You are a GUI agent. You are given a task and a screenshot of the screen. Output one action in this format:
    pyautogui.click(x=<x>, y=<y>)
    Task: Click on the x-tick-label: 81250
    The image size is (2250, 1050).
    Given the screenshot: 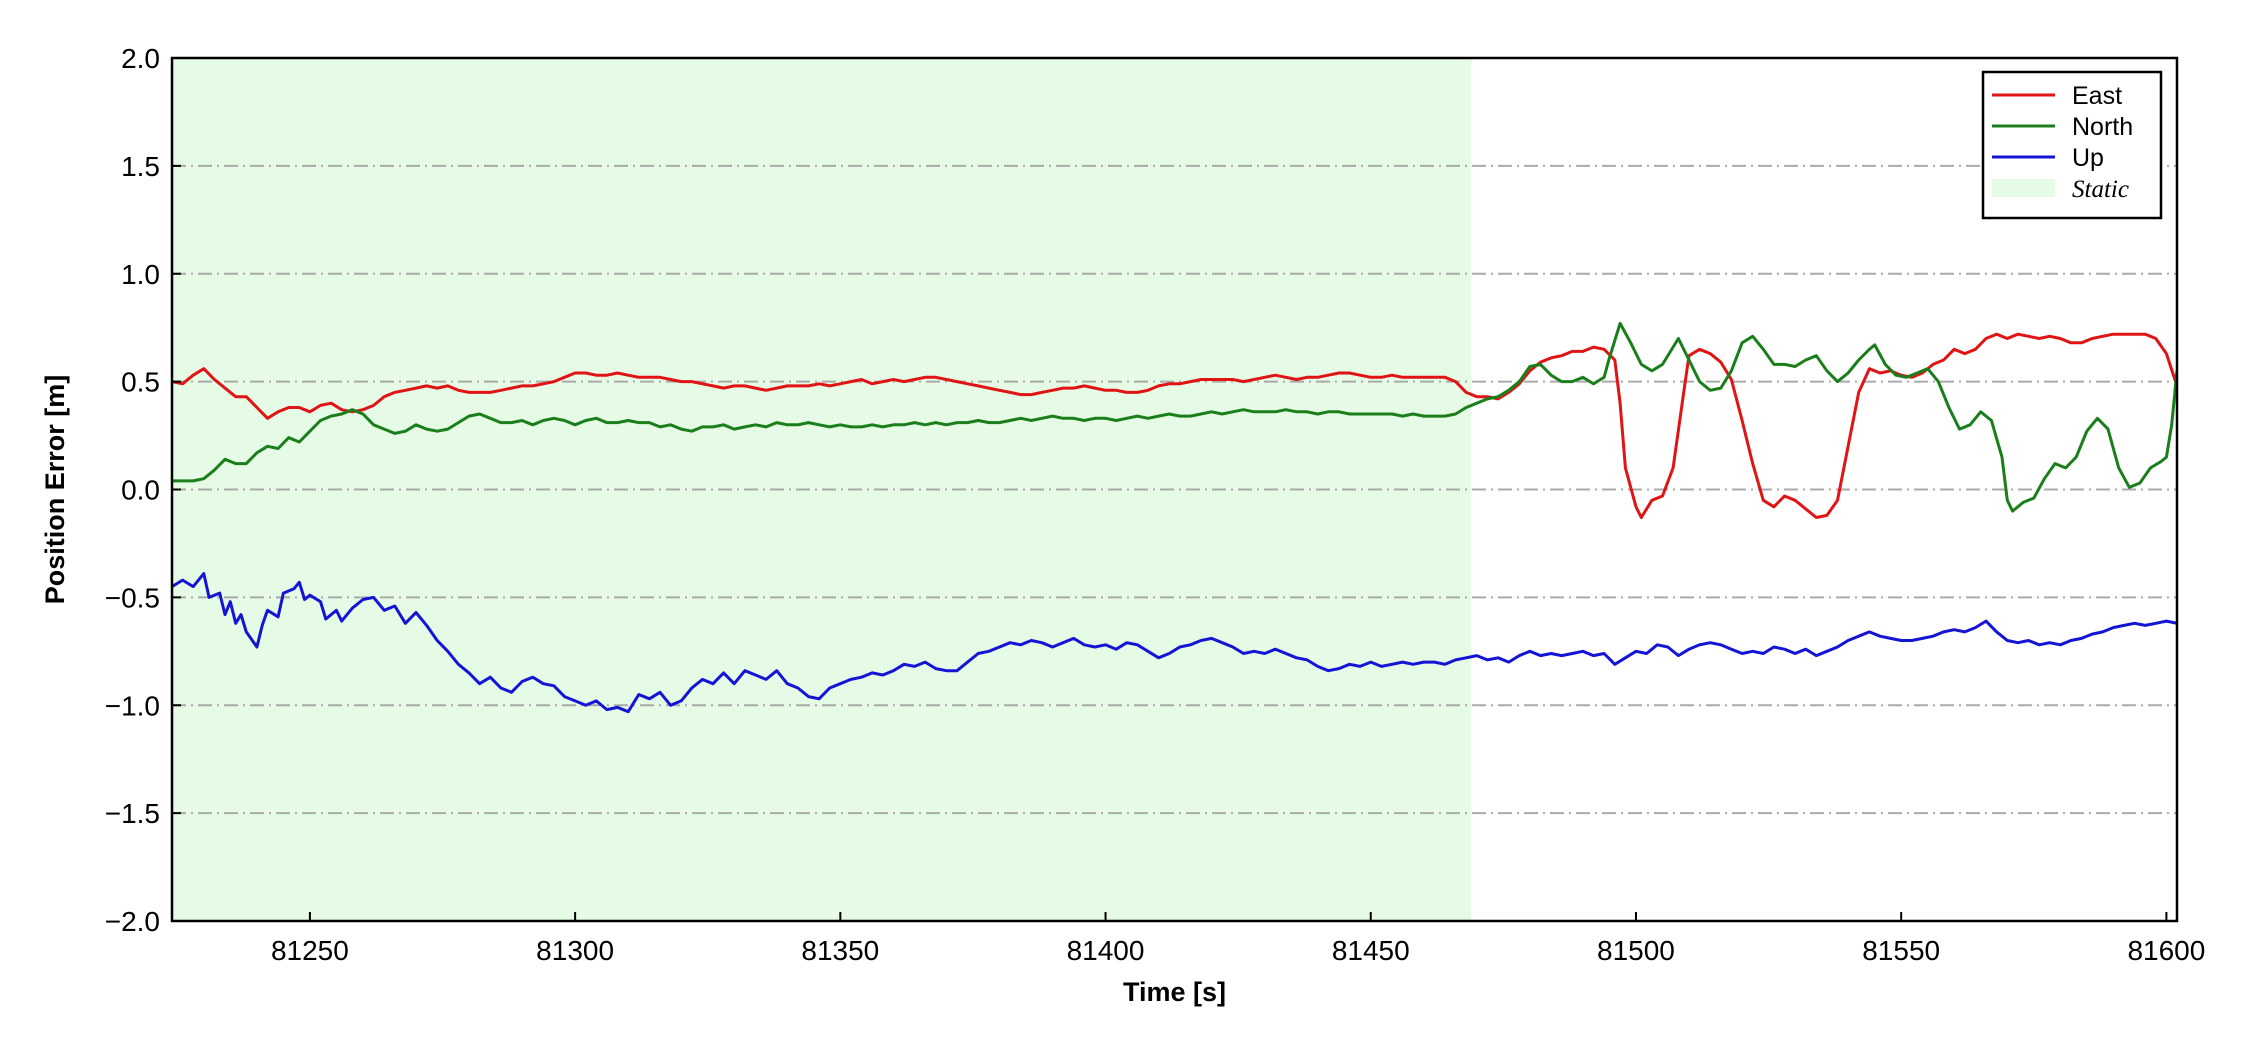 What is the action you would take?
    pyautogui.click(x=310, y=950)
    